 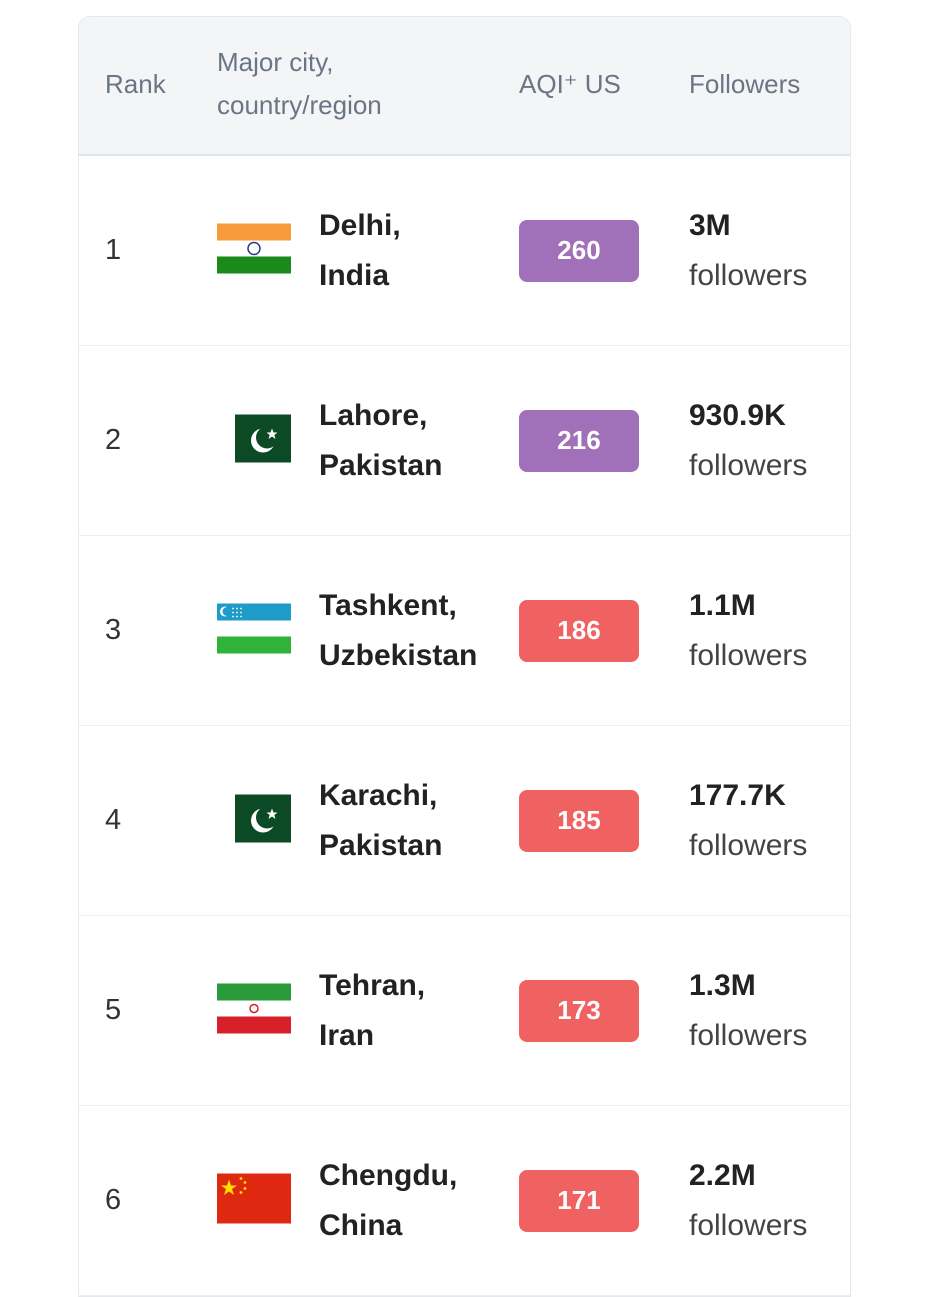 I want to click on aqi-badge: 186, so click(x=579, y=630).